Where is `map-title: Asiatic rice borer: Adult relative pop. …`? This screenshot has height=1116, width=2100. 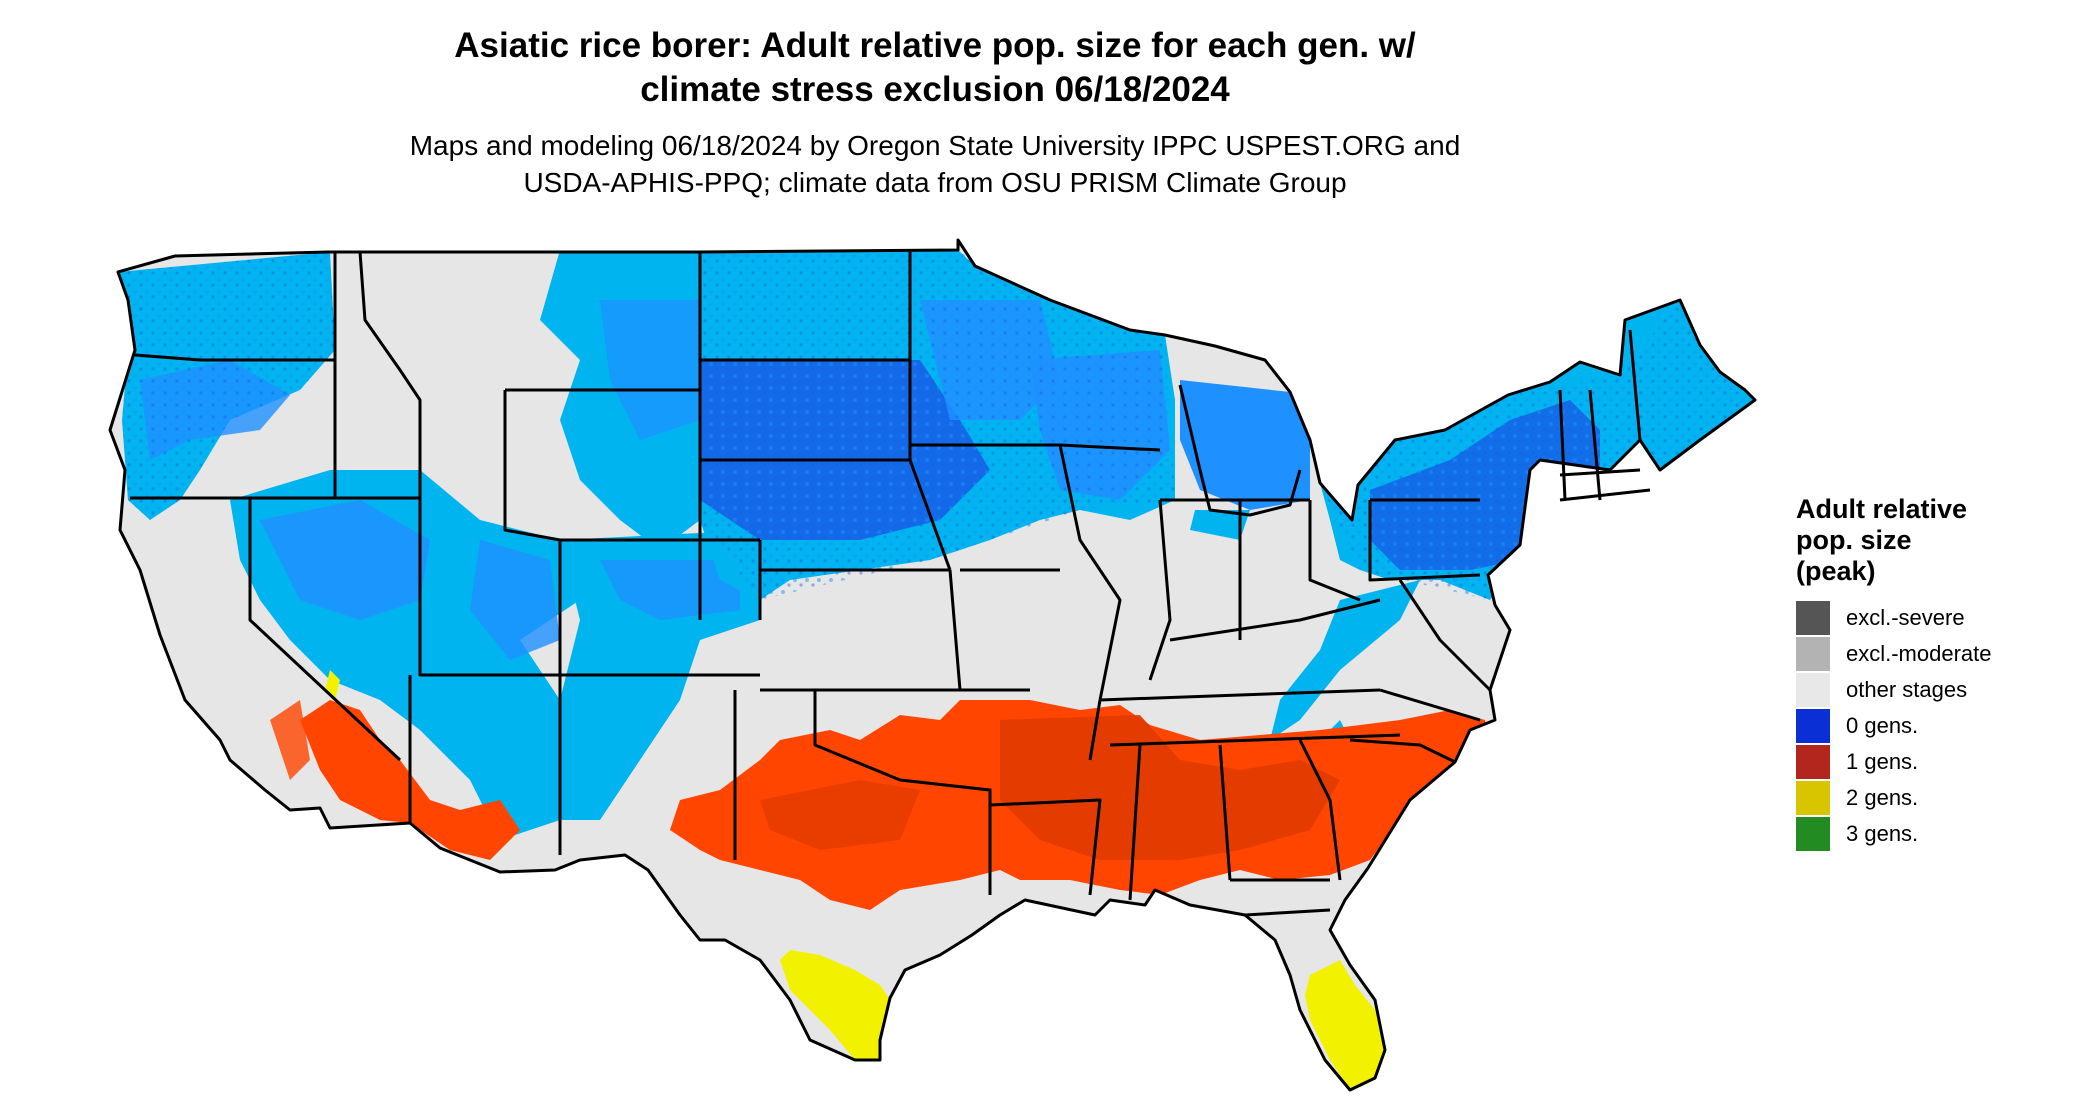 map-title: Asiatic rice borer: Adult relative pop. … is located at coordinates (935, 68).